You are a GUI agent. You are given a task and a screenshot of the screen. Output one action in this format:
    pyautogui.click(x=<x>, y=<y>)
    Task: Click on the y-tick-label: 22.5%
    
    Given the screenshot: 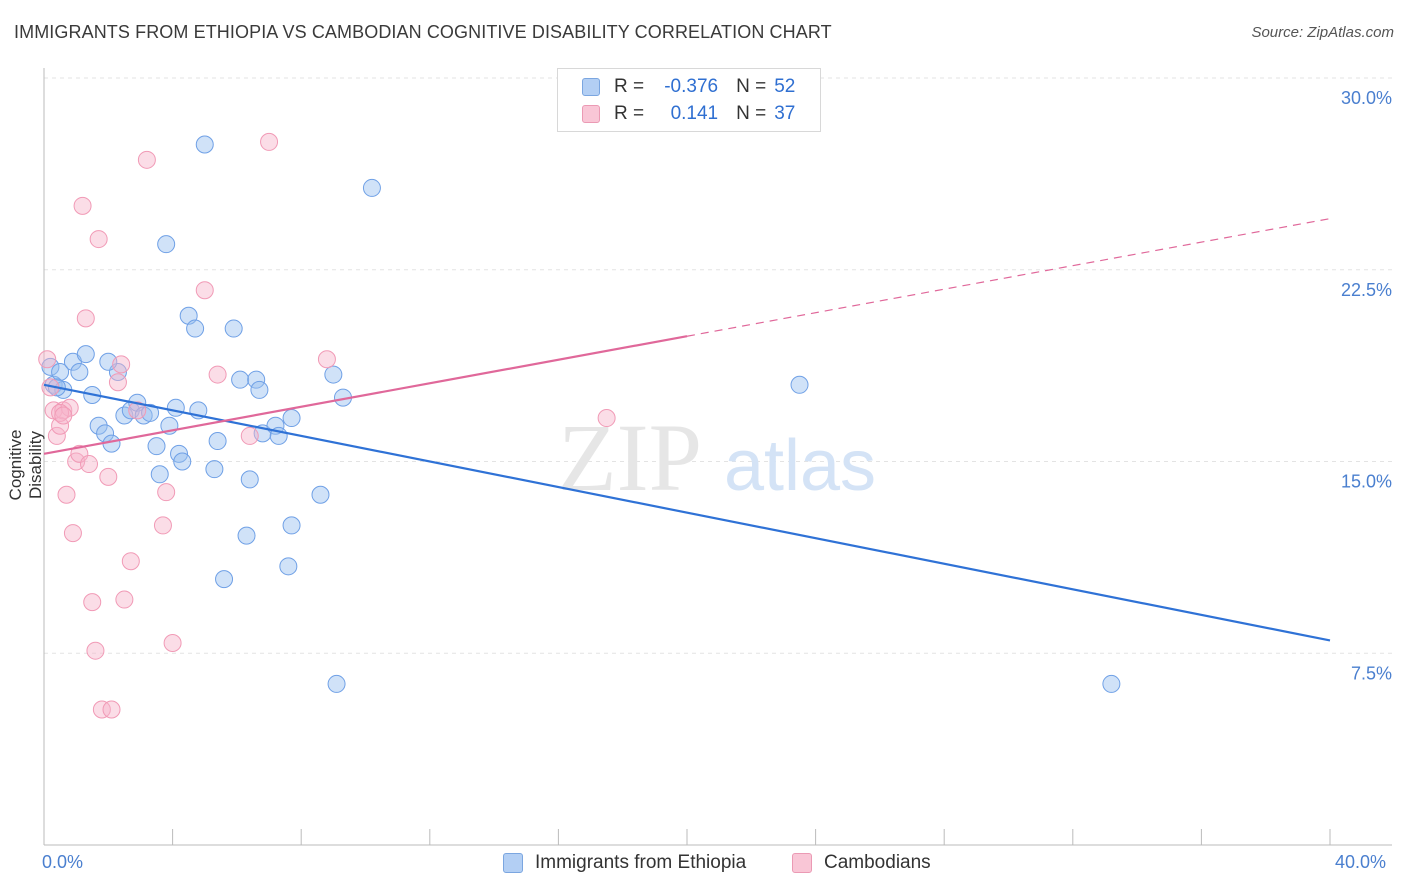 What is the action you would take?
    pyautogui.click(x=1366, y=290)
    